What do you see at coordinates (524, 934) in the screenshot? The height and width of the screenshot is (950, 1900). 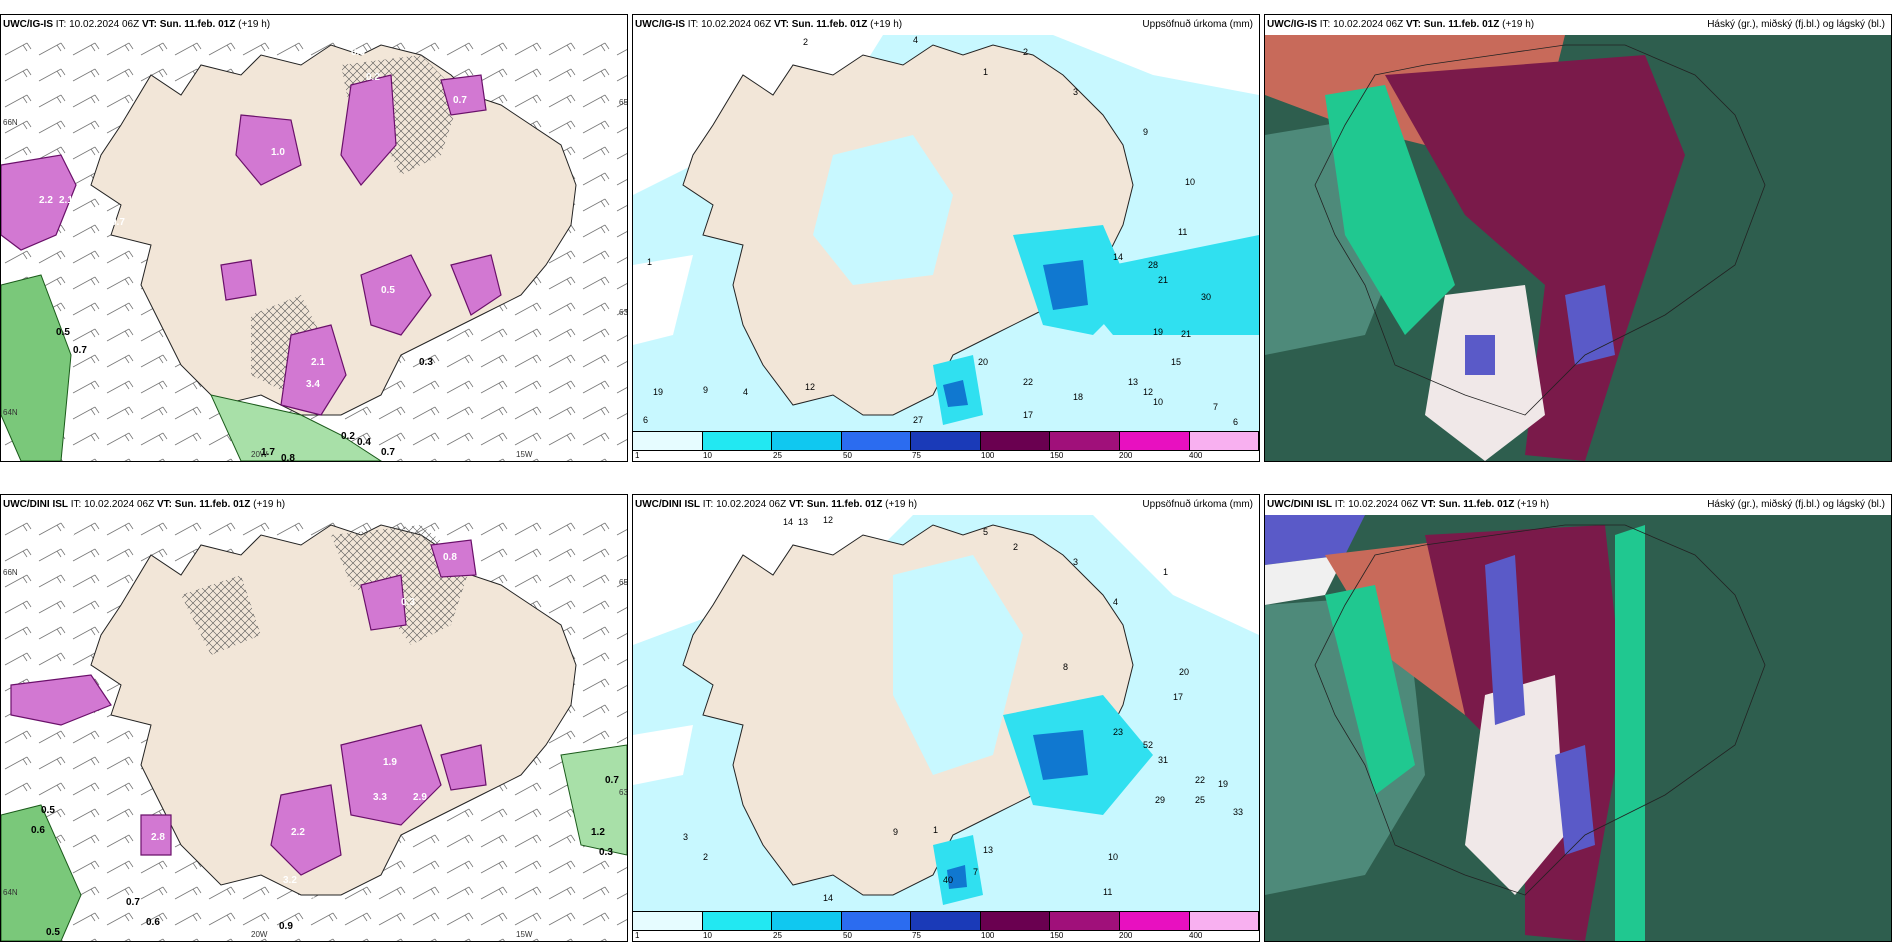 I see `tick-15W: 15W` at bounding box center [524, 934].